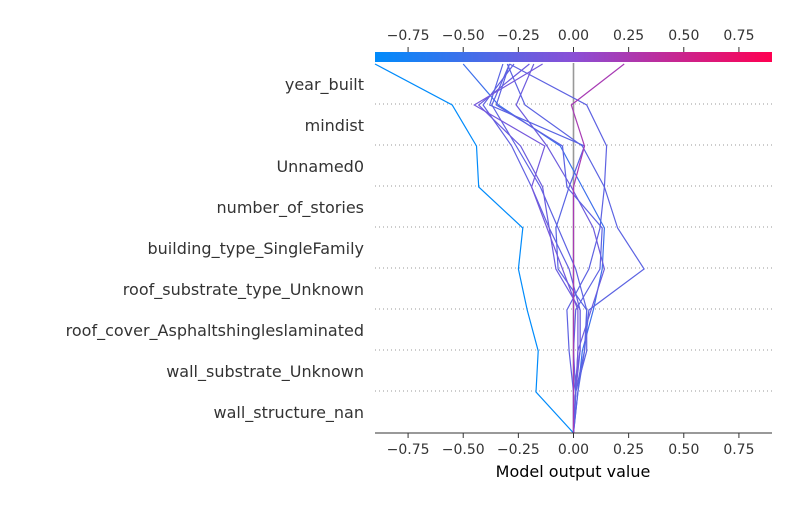  Describe the element at coordinates (290, 208) in the screenshot. I see `feature-label: number_of_stories` at that location.